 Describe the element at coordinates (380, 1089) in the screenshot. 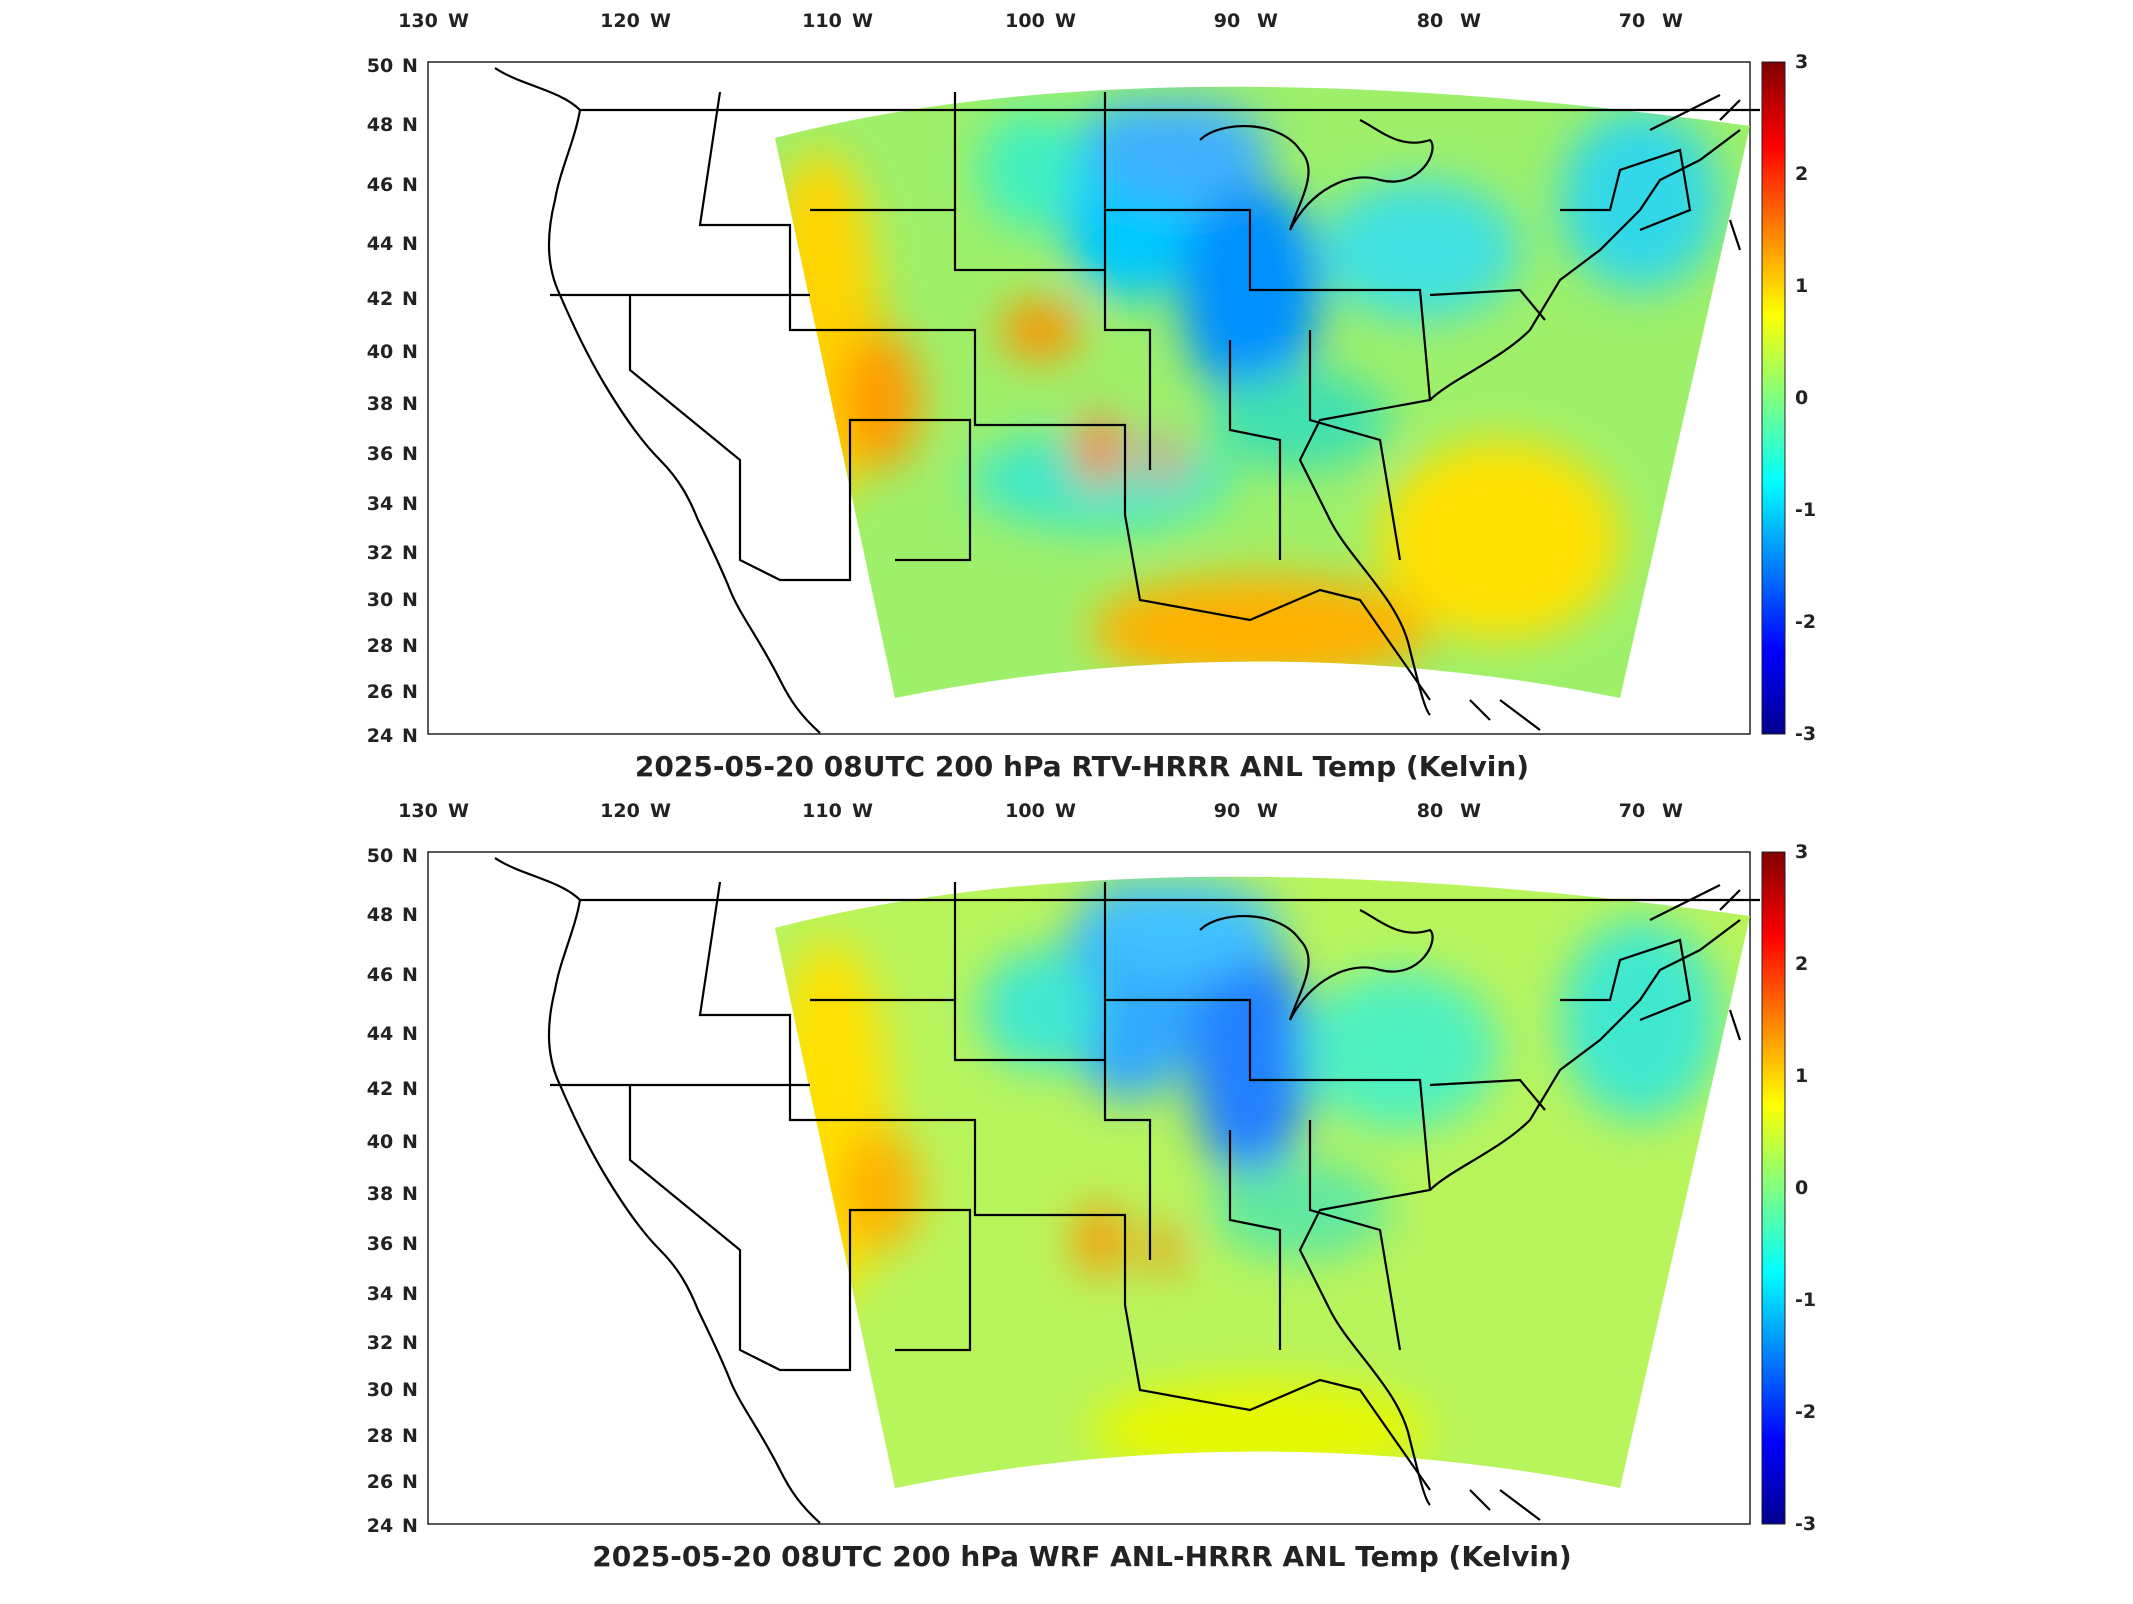

I see `lat-tick-label: 42` at that location.